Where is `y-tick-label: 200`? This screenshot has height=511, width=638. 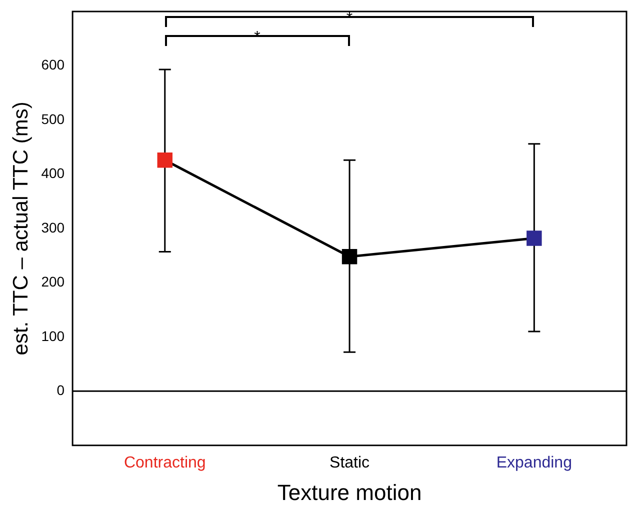
y-tick-label: 200 is located at coordinates (53, 282).